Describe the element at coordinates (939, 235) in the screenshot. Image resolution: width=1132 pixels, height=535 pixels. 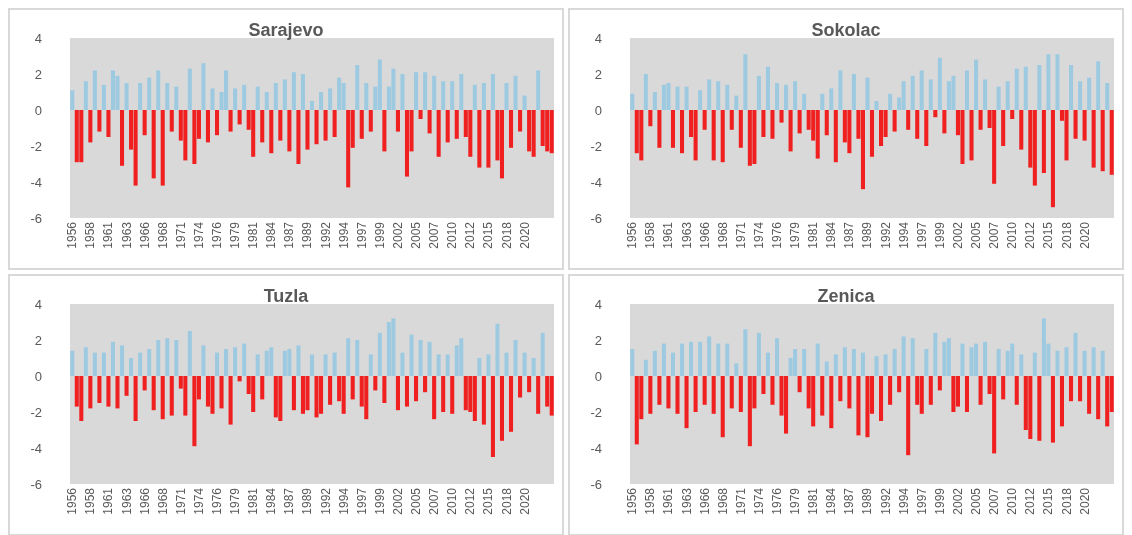
I see `x-tick-label: 1999` at that location.